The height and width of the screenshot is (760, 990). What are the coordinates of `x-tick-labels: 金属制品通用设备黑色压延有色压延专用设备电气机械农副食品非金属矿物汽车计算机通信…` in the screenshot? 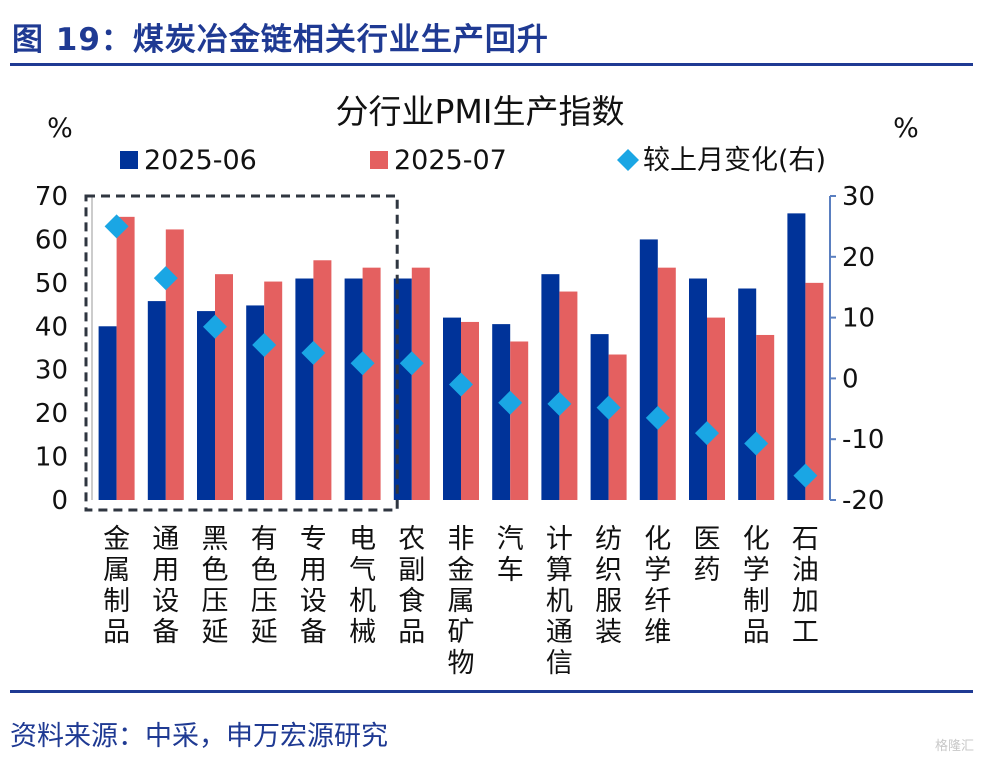 It's located at (461, 601).